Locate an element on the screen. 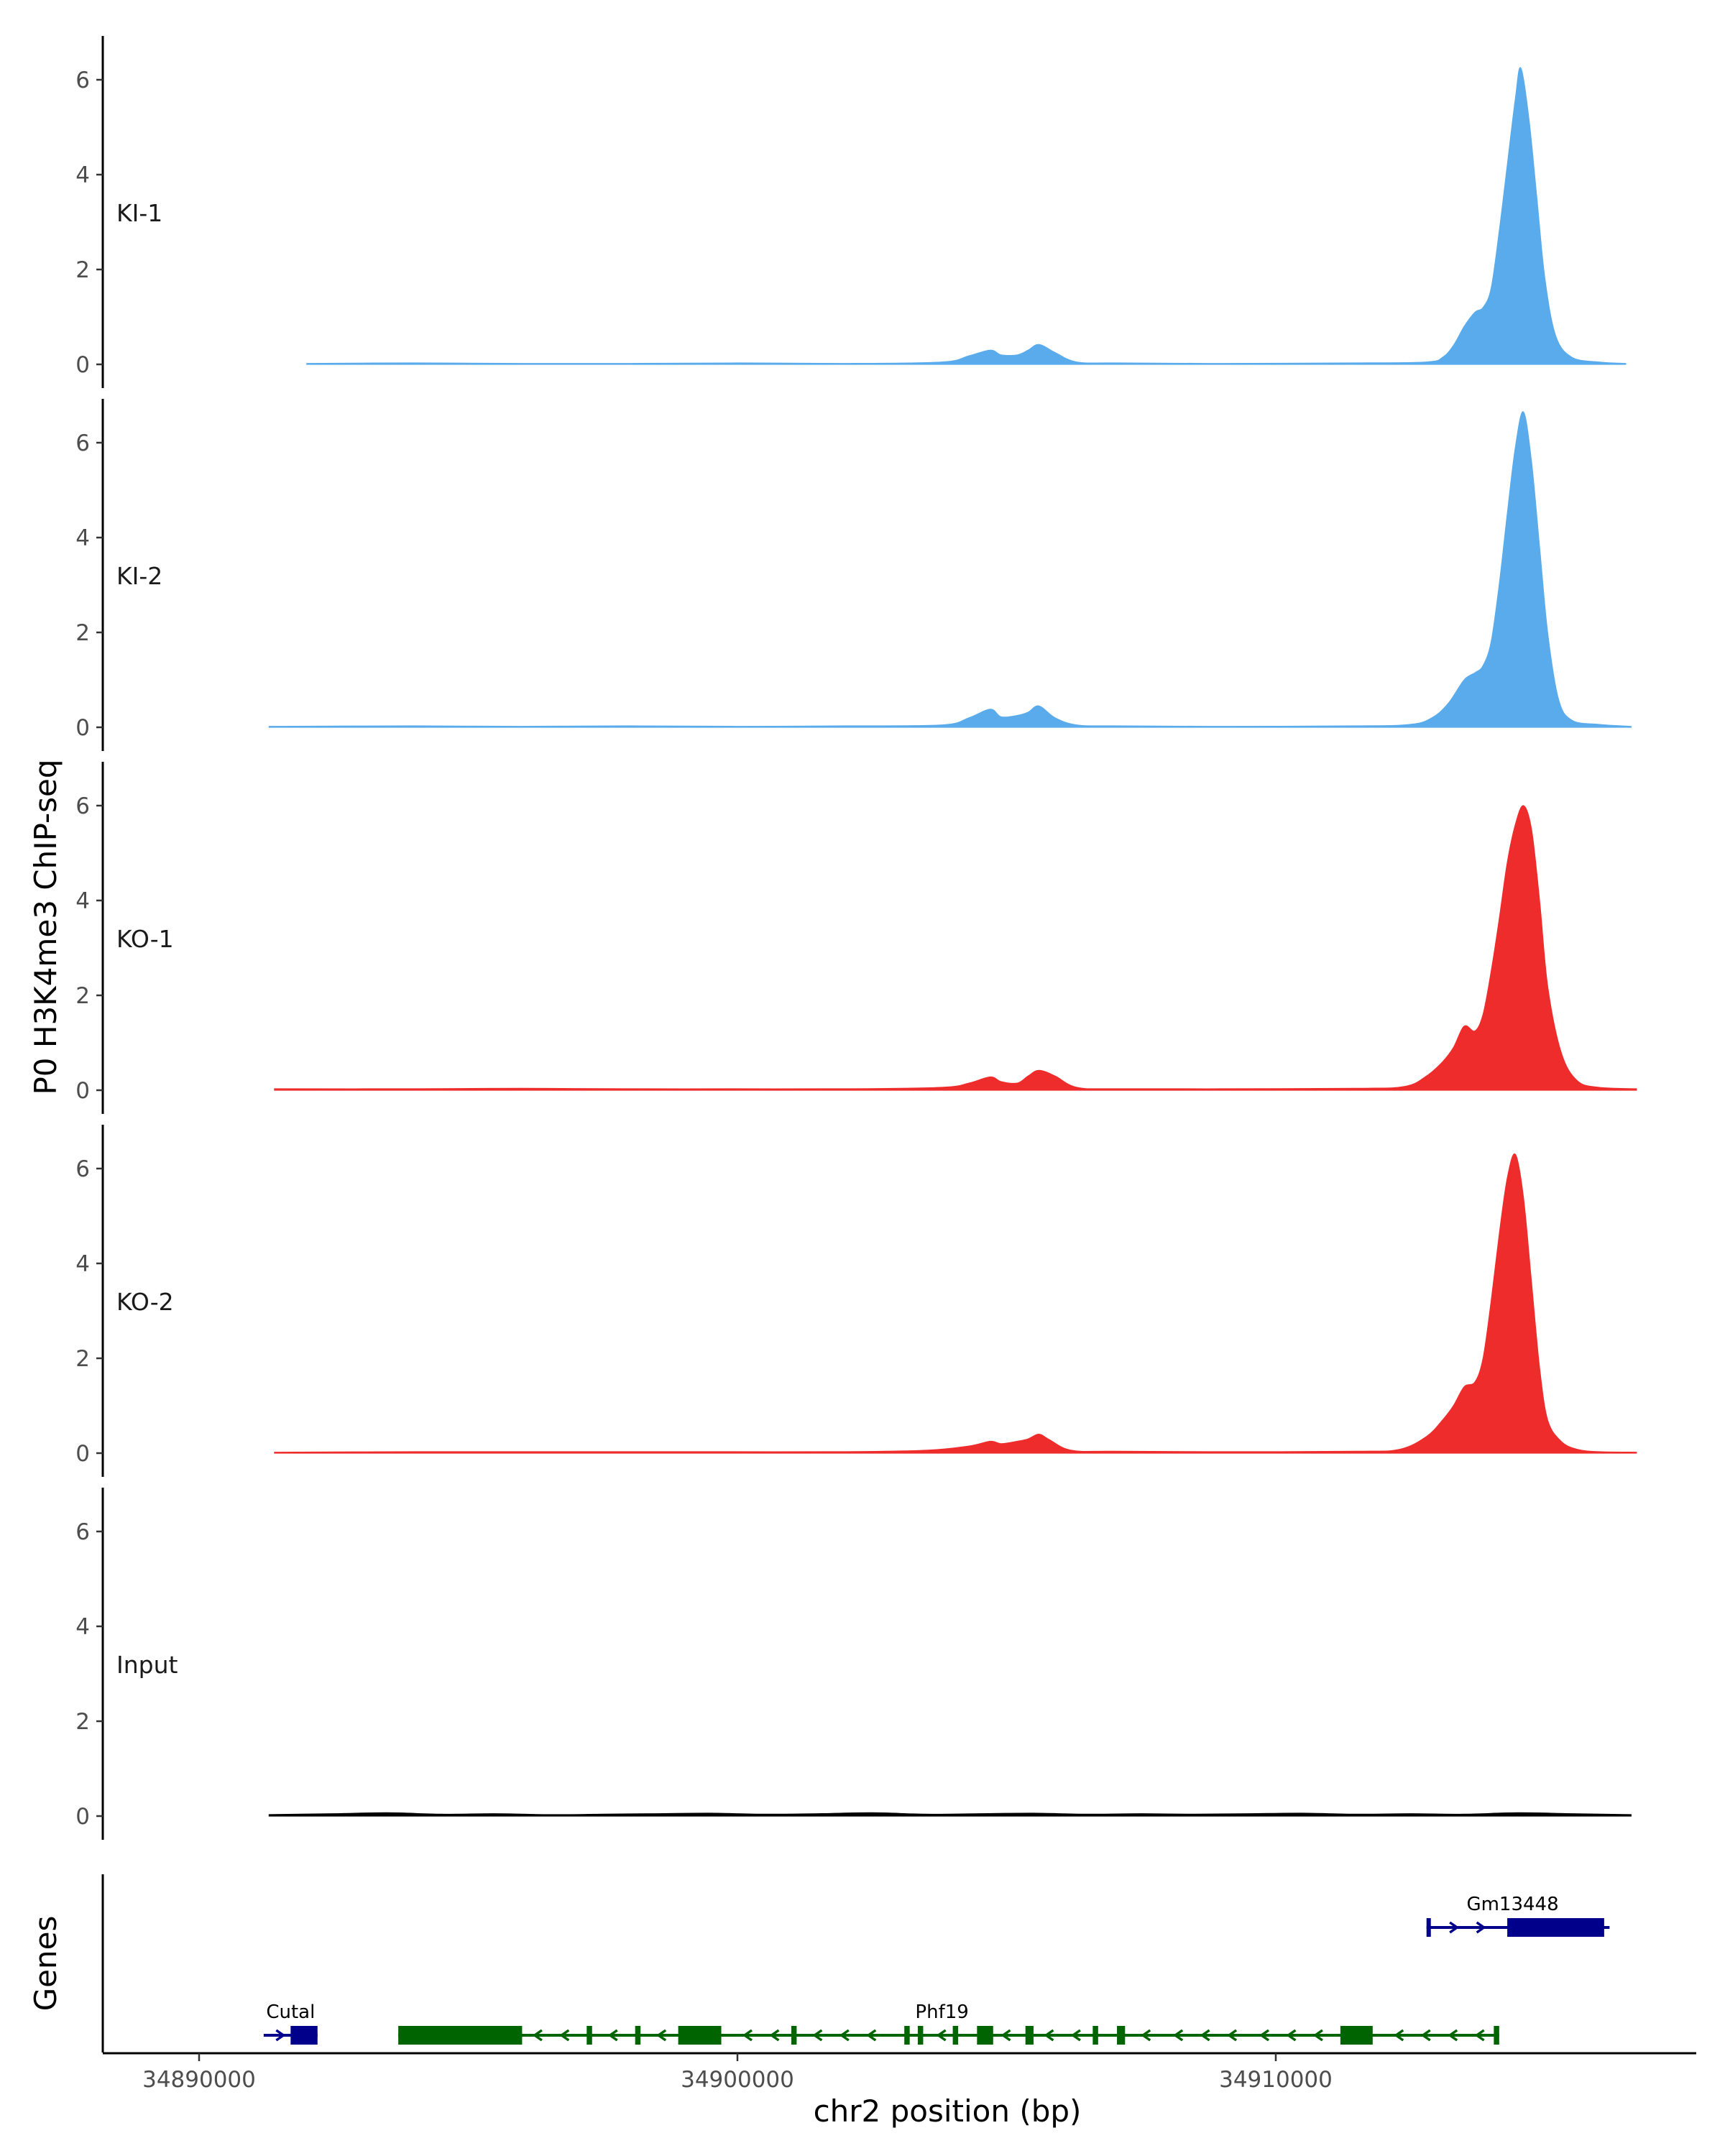 This screenshot has width=1725, height=2156. track-label: Input is located at coordinates (147, 1665).